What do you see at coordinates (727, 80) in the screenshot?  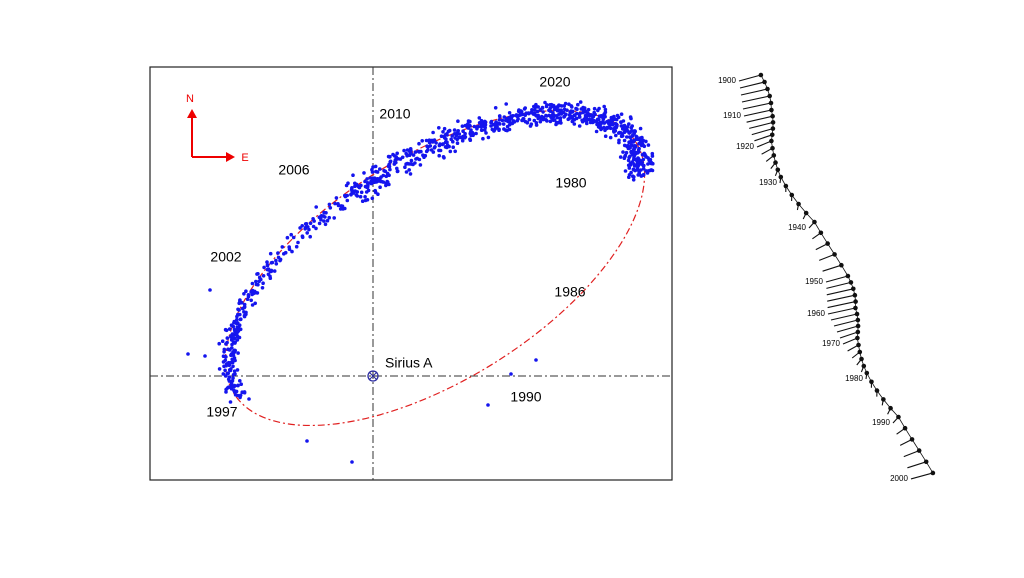 I see `track-year-label: 1900` at bounding box center [727, 80].